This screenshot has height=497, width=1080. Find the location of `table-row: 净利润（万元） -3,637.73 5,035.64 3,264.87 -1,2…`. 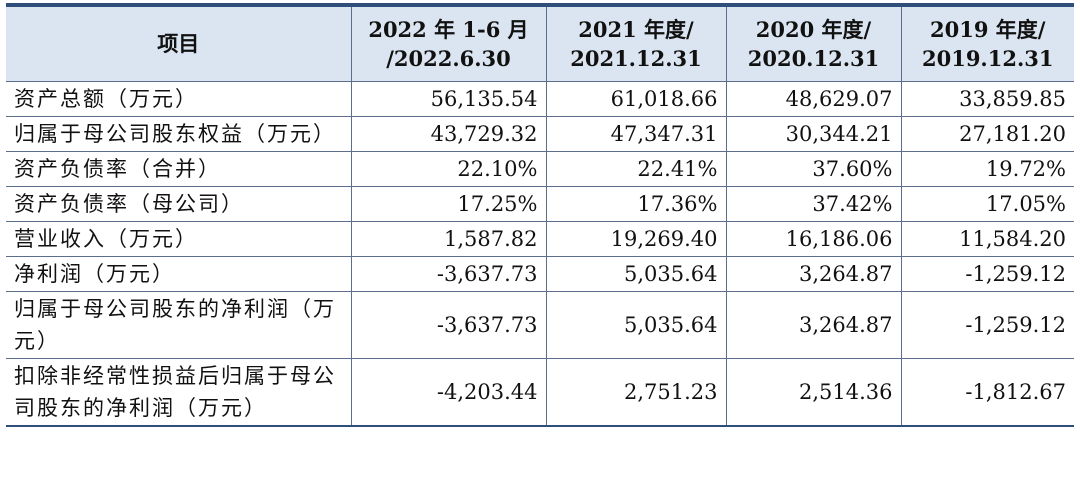

table-row: 净利润（万元） -3,637.73 5,035.64 3,264.87 -1,2… is located at coordinates (540, 274).